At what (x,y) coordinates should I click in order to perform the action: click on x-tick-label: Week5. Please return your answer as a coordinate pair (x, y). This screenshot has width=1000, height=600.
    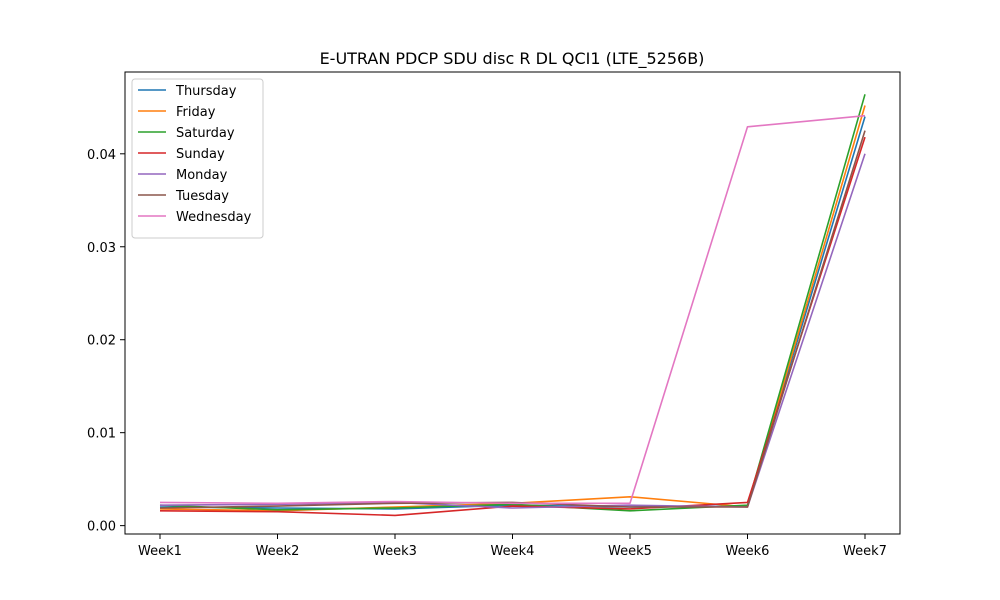
    Looking at the image, I should click on (630, 551).